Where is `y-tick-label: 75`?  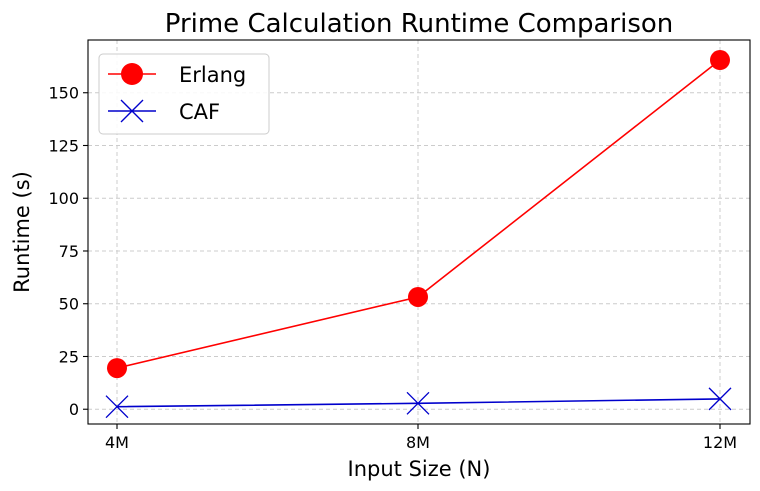
y-tick-label: 75 is located at coordinates (69, 251).